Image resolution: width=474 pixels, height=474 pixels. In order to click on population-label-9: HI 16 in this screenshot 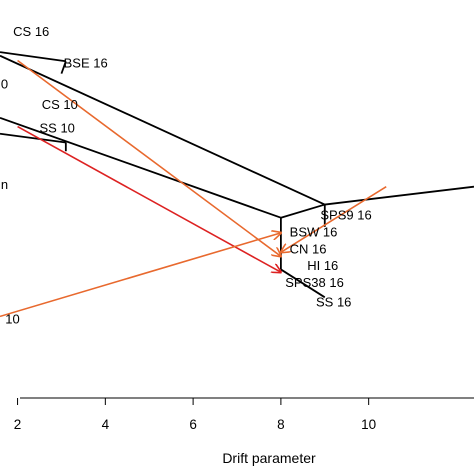, I will do `click(322, 265)`.